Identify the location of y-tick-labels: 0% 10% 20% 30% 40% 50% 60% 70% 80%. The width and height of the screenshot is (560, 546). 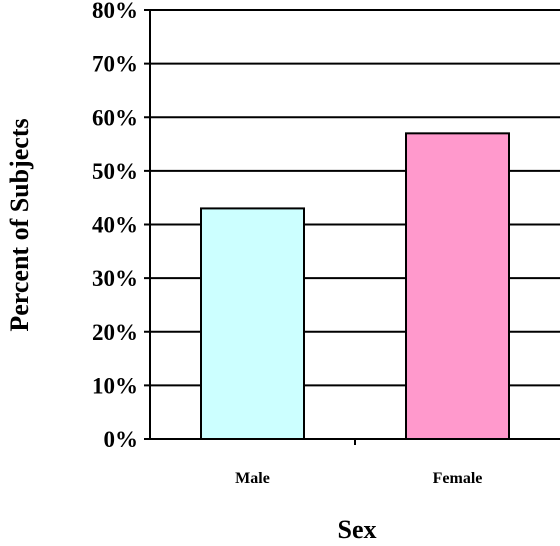
(115, 226).